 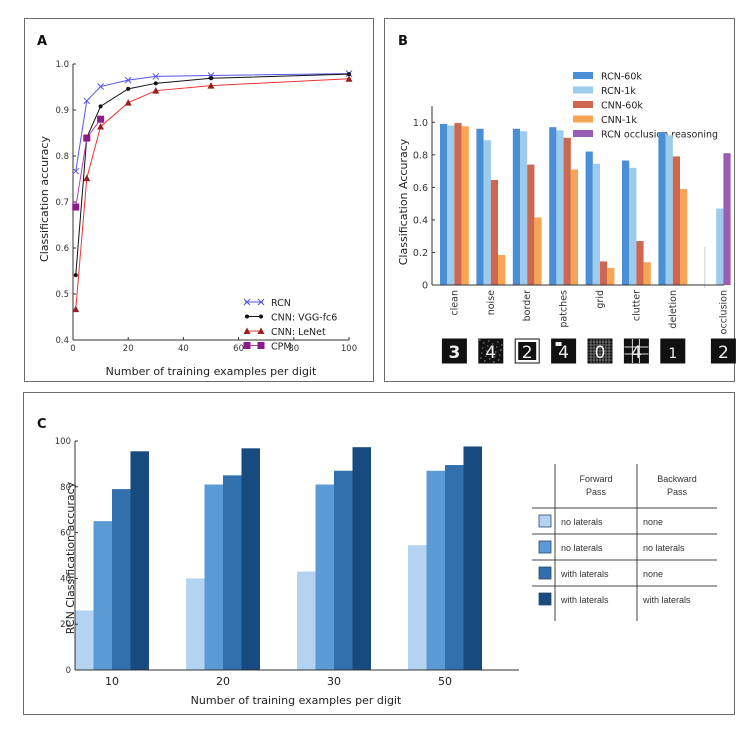 I want to click on bar-deletion-rcn-1k, so click(x=669, y=210).